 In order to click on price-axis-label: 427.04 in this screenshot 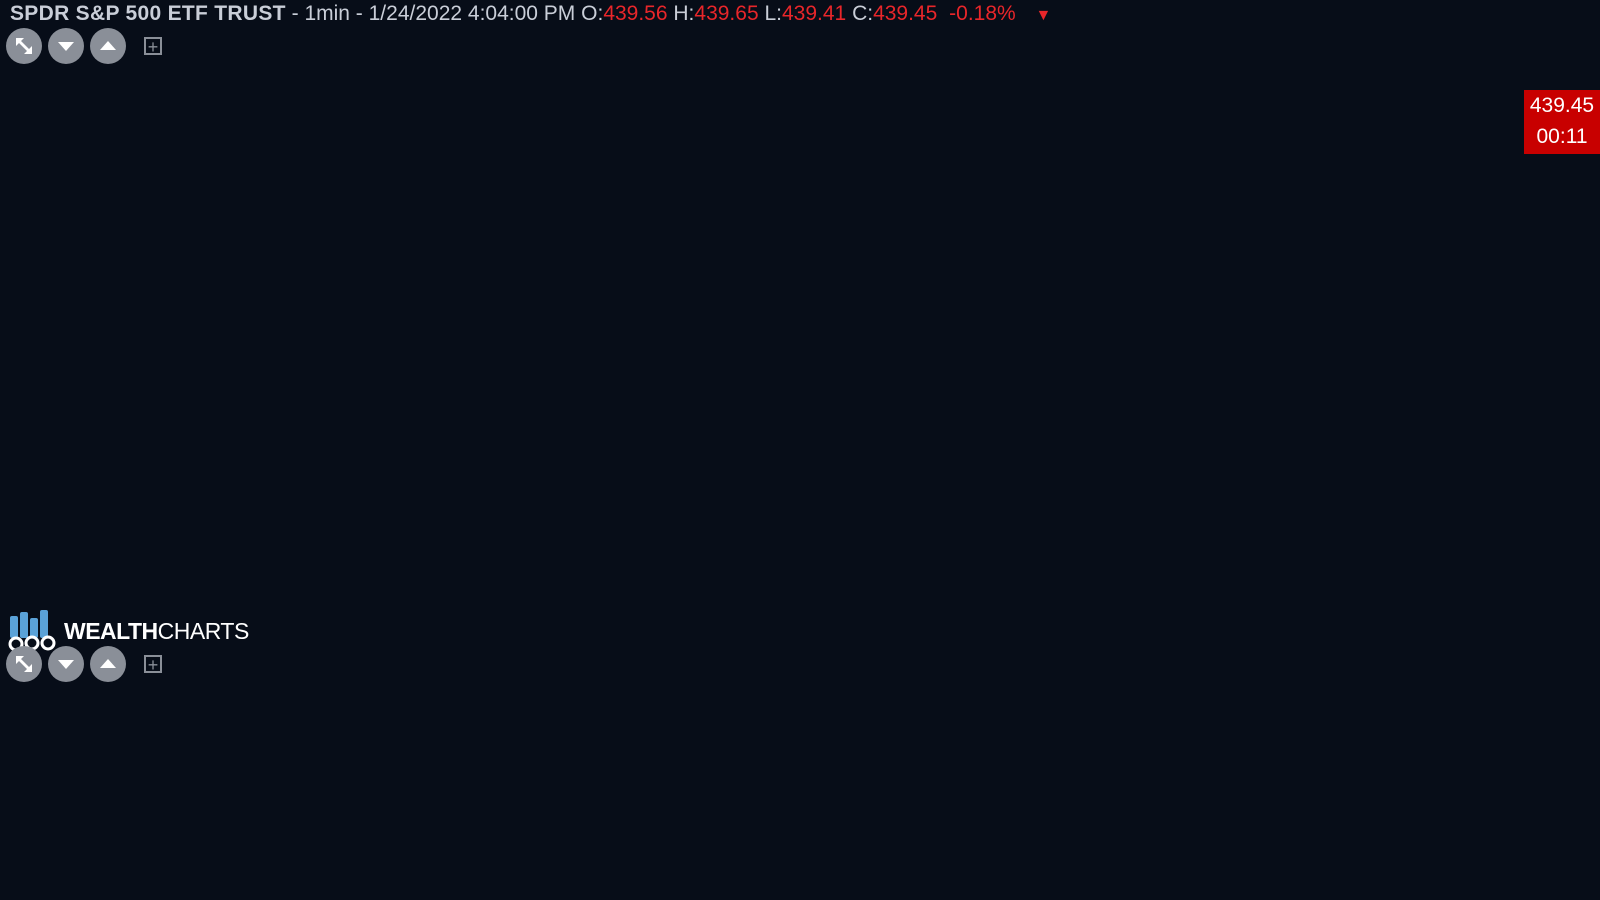, I will do `click(1530, 410)`.